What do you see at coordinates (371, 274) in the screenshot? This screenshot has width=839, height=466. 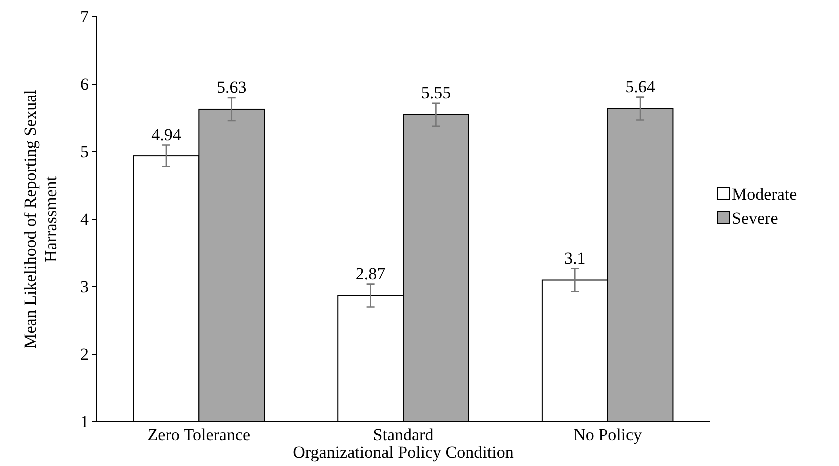 I see `data-label: 2.87` at bounding box center [371, 274].